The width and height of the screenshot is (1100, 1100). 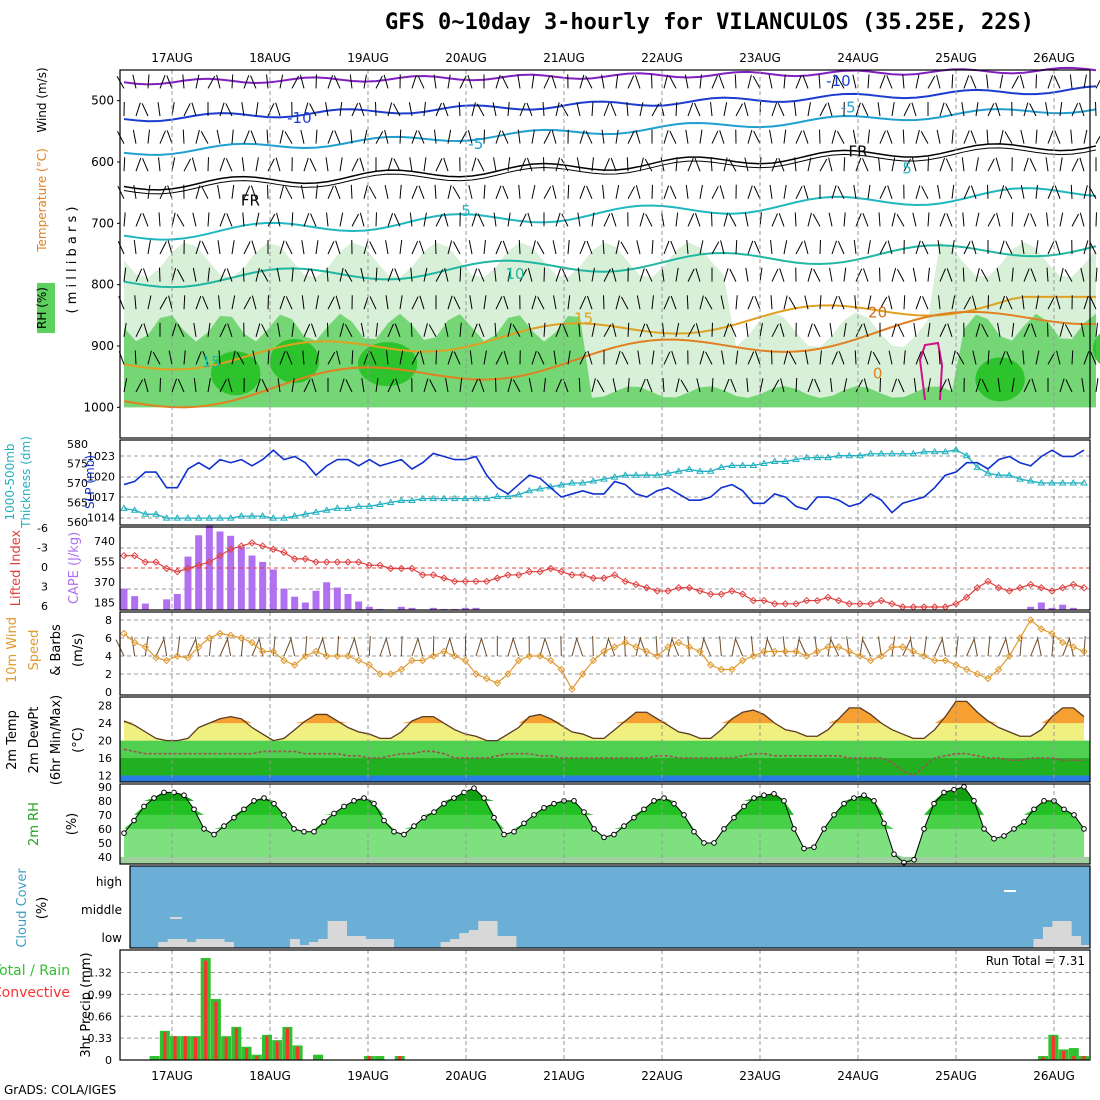 I want to click on y-tick-label-wind: 0, so click(x=108, y=692).